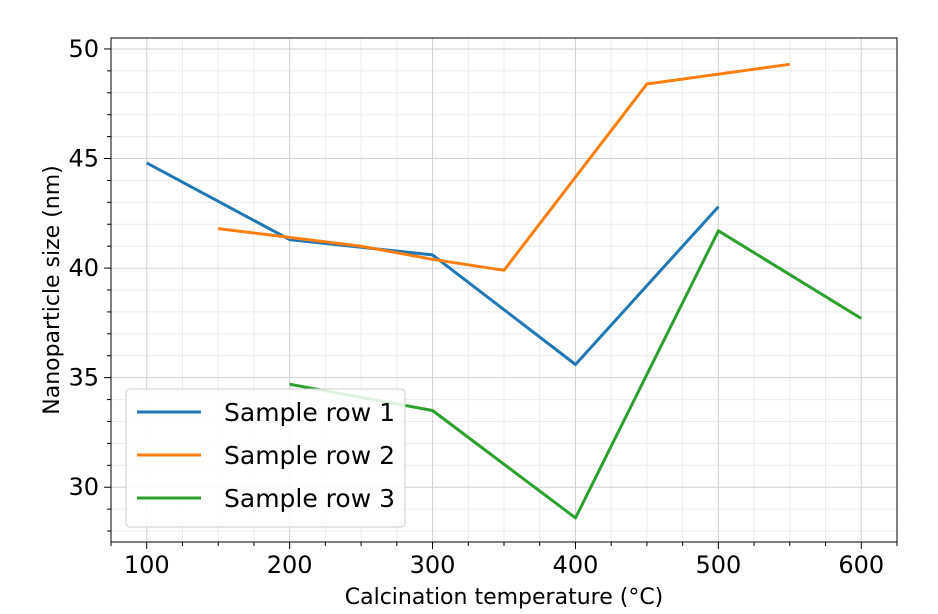  I want to click on x-tick-labels: 100 200 300 400 500 600, so click(504, 565).